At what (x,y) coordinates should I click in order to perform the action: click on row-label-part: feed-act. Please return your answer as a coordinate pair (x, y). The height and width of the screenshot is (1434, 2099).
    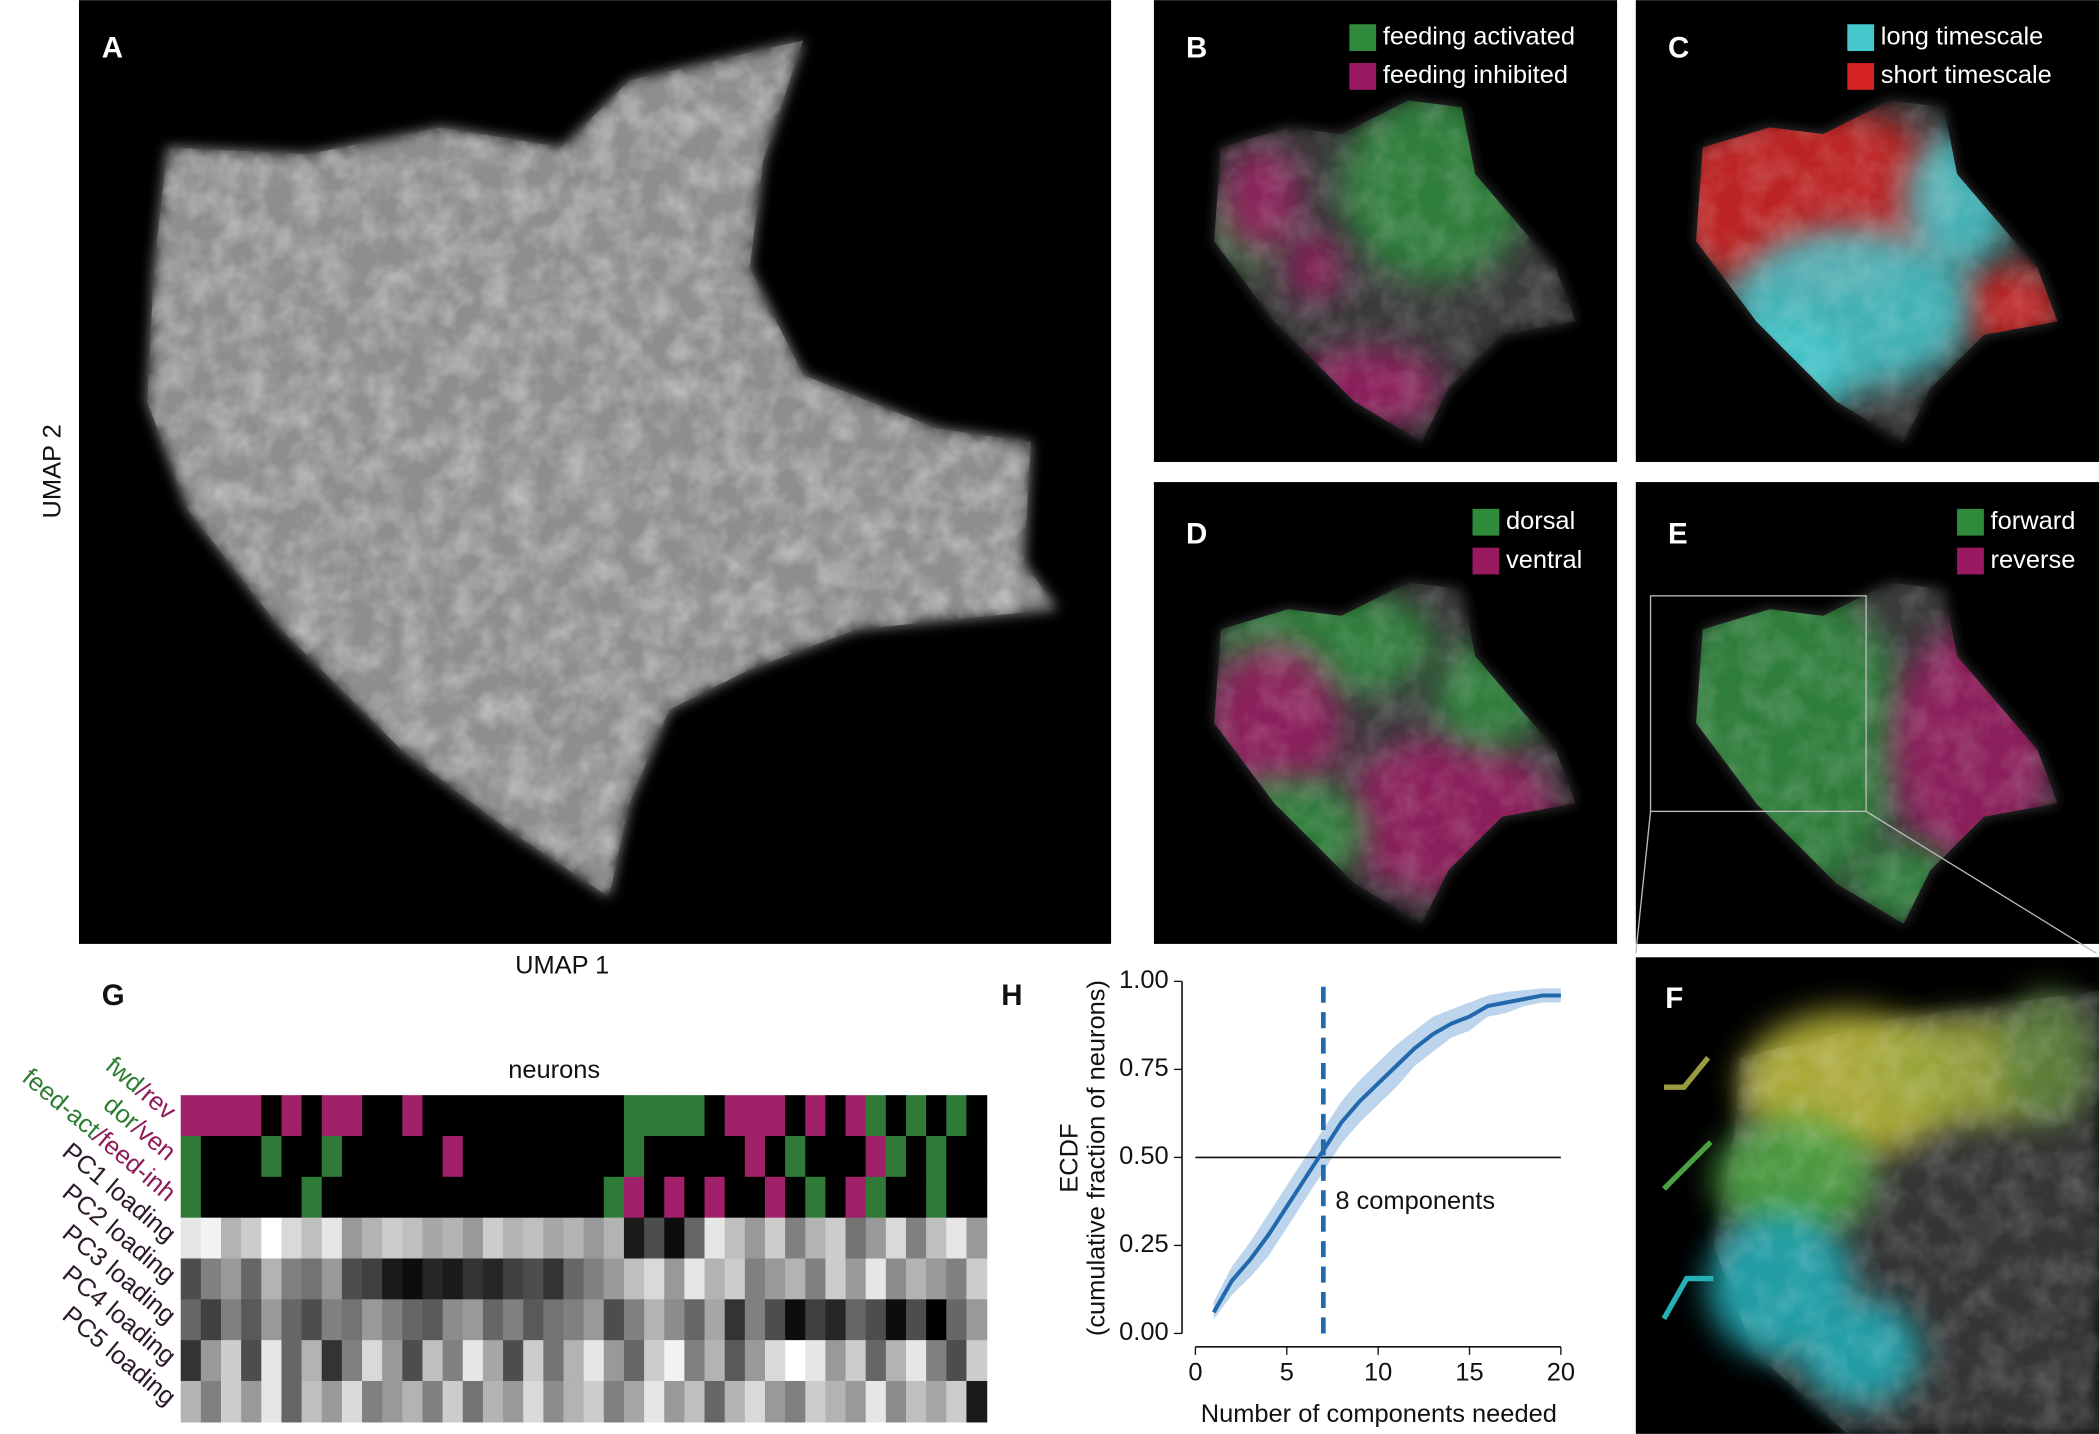
    Looking at the image, I should click on (61, 1103).